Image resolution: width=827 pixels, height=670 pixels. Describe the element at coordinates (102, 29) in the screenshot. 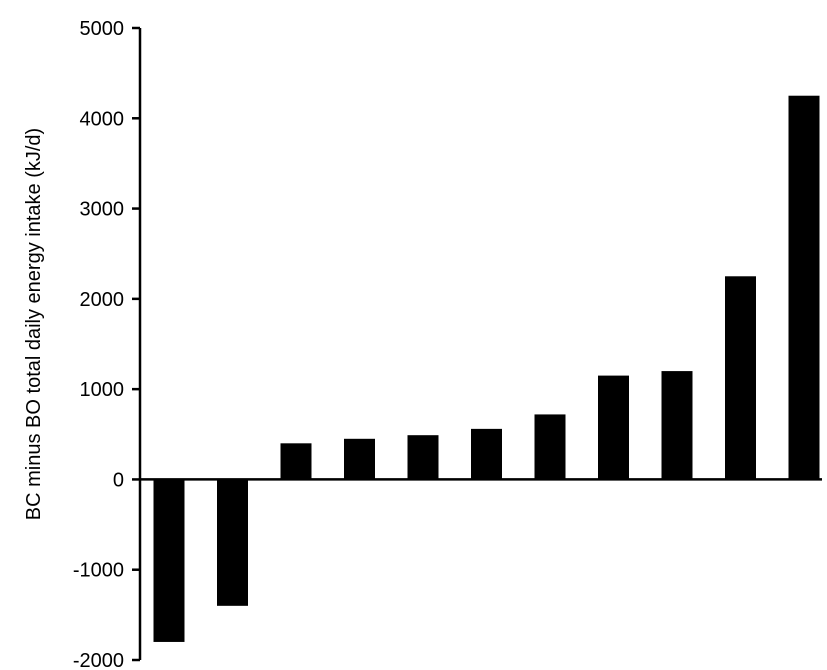

I see `y-tick-label: 5000` at that location.